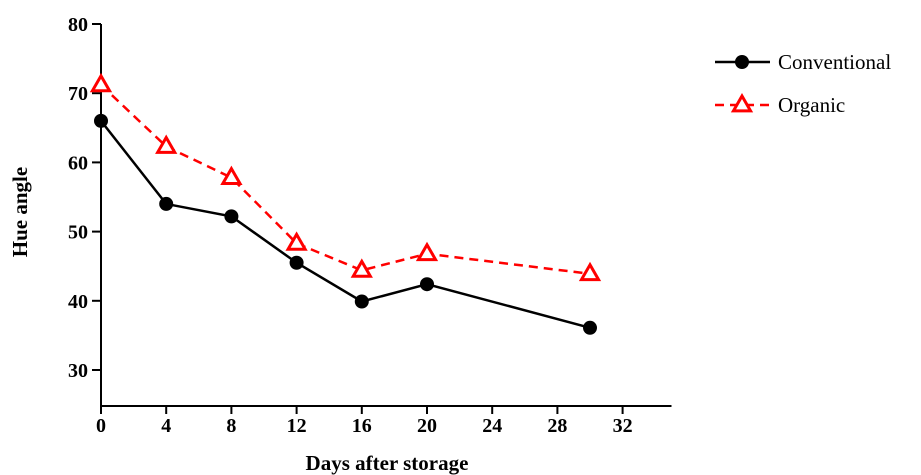  What do you see at coordinates (427, 426) in the screenshot?
I see `x-tick-label: 20` at bounding box center [427, 426].